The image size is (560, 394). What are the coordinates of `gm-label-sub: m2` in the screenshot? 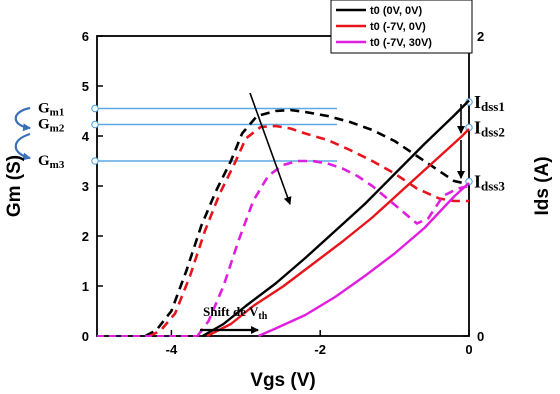 It's located at (57, 129).